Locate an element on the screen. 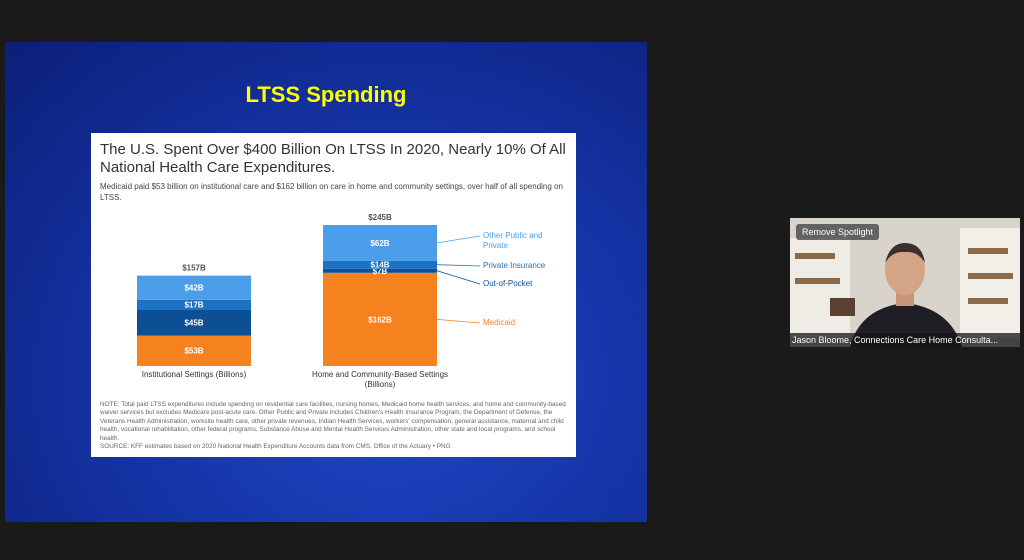 The width and height of the screenshot is (1024, 560). video is located at coordinates (905, 282).